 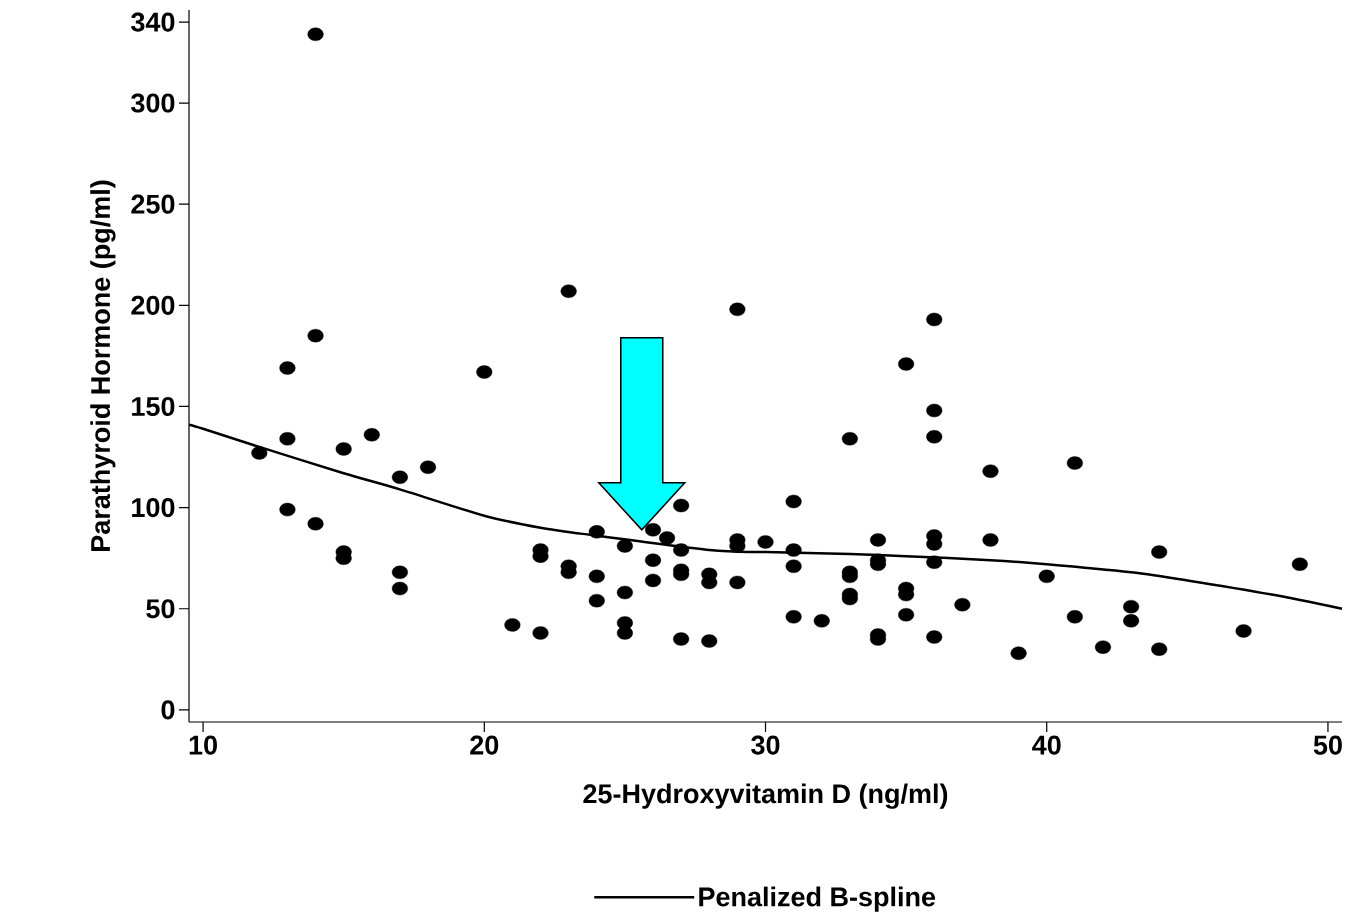 What do you see at coordinates (765, 796) in the screenshot?
I see `x-axis-title: 25-Hydroxyvitamin D (ng/ml)` at bounding box center [765, 796].